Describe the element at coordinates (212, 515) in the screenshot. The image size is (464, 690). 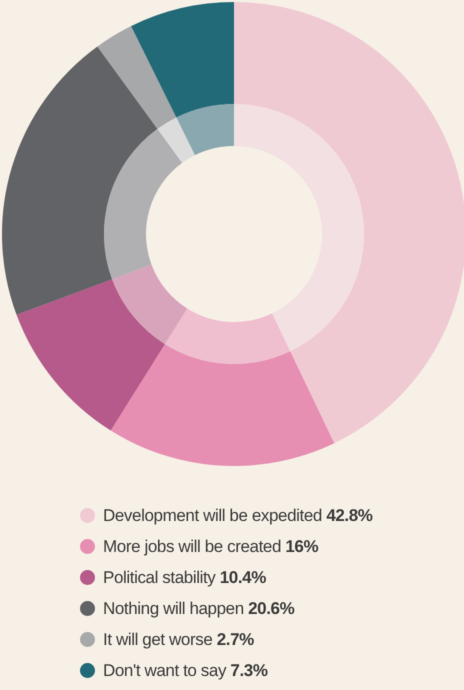
I see `legend-label: Development will be expedited` at that location.